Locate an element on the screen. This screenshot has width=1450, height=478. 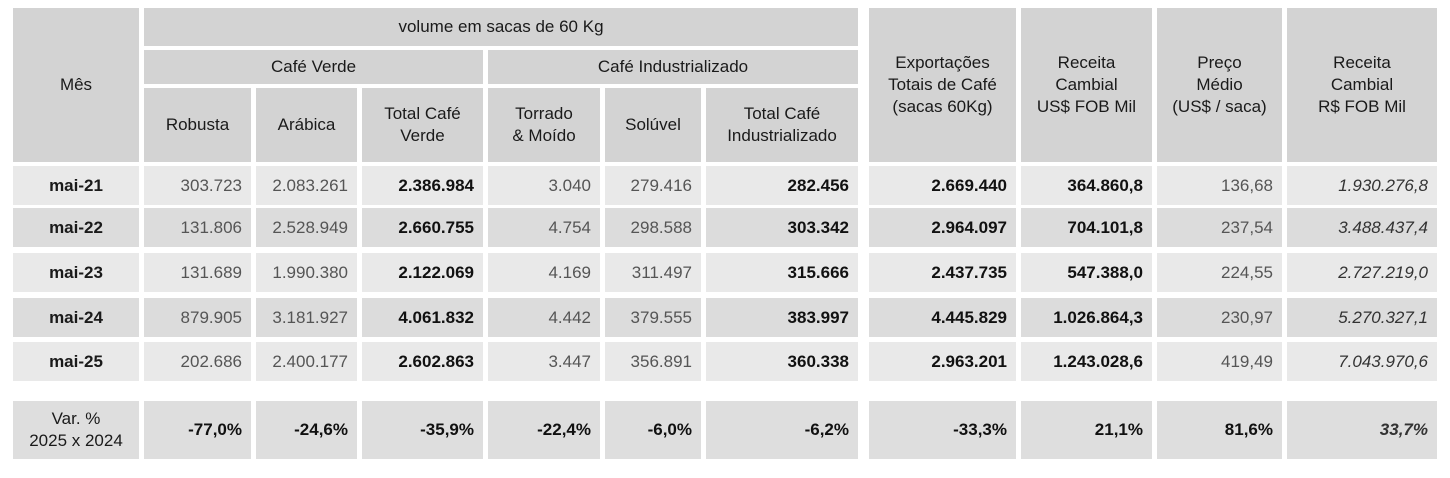
cell-total-ind: 282.456 is located at coordinates (782, 185).